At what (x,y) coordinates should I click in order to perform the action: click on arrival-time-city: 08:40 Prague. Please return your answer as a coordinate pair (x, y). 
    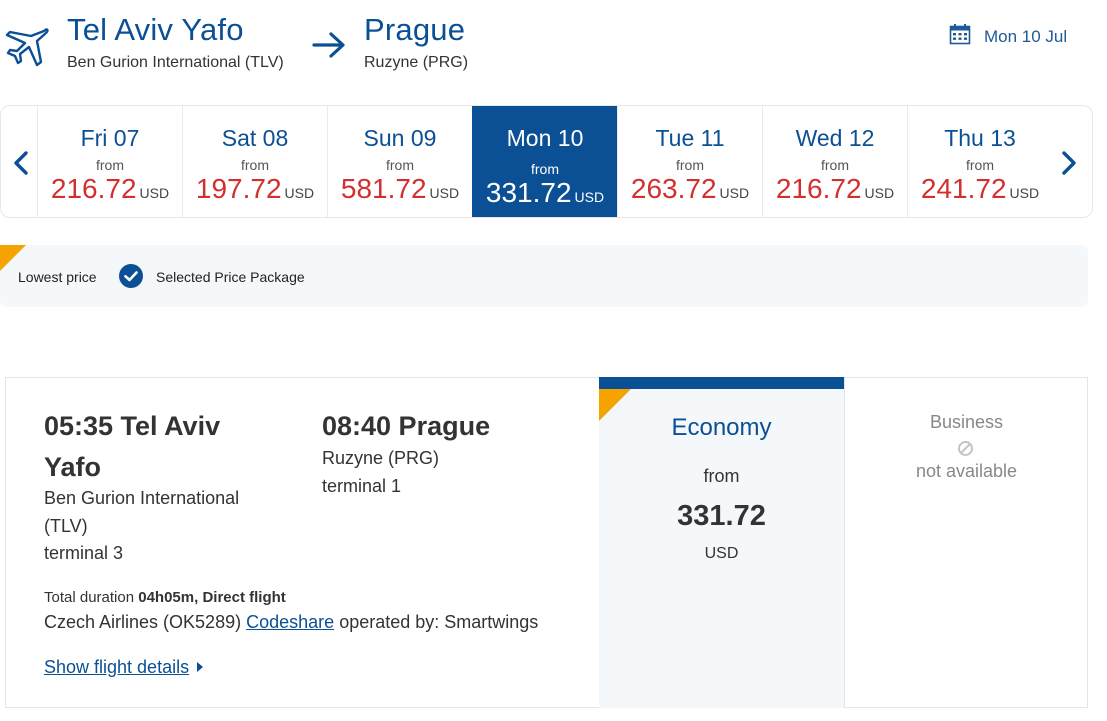
    Looking at the image, I should click on (406, 426).